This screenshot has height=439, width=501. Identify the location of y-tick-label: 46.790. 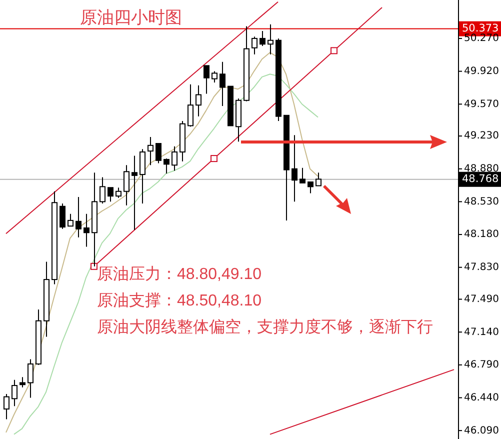
(481, 365).